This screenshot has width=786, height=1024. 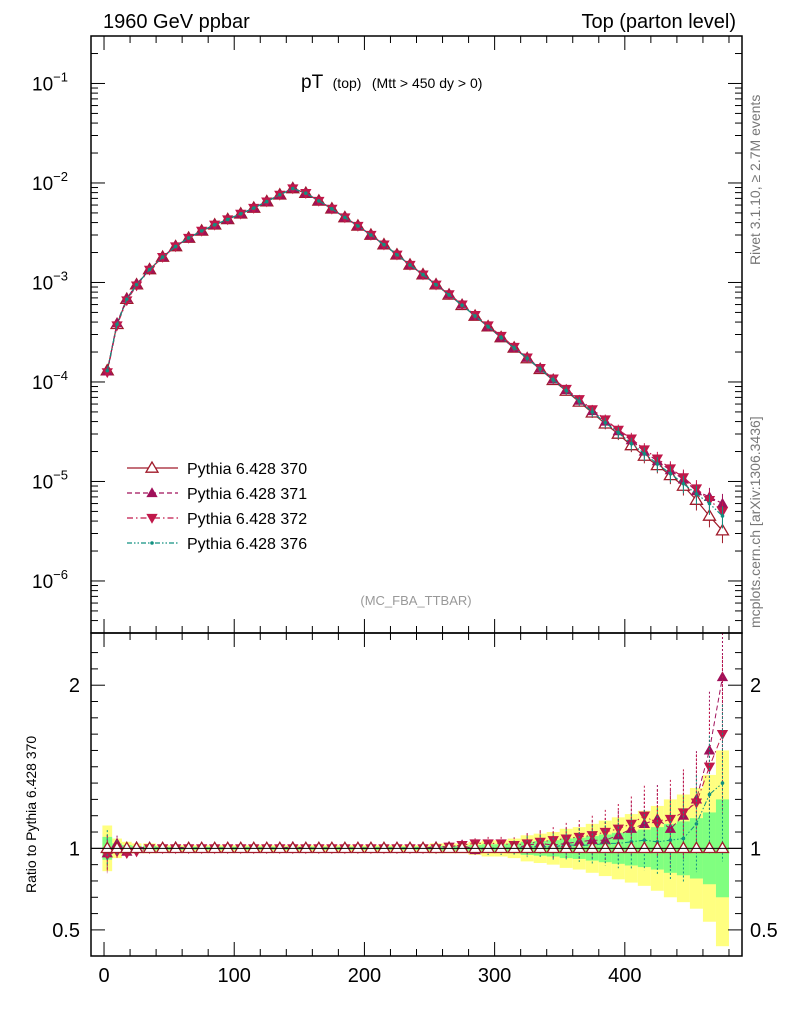 I want to click on main-series-370-point, so click(x=722, y=529).